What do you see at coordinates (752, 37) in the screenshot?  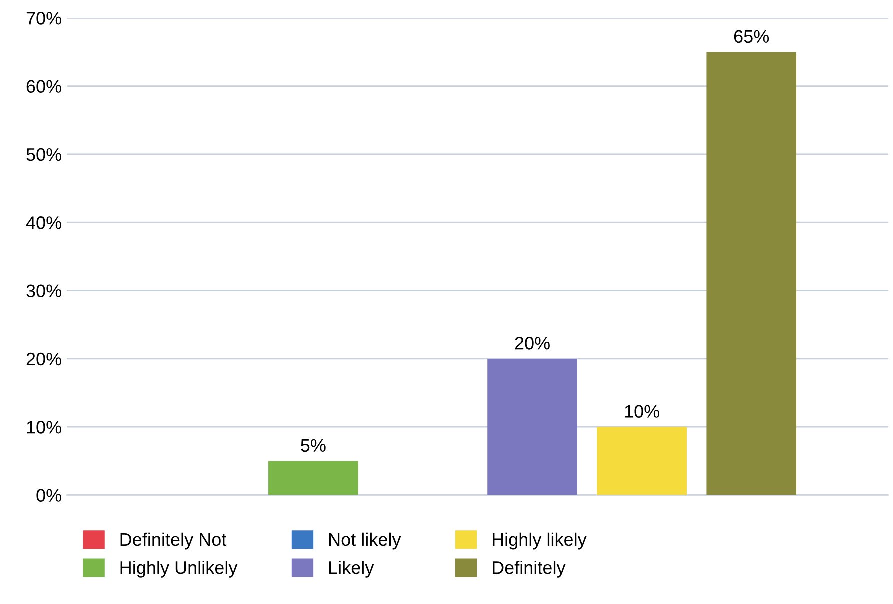 I see `data-label: 65%` at bounding box center [752, 37].